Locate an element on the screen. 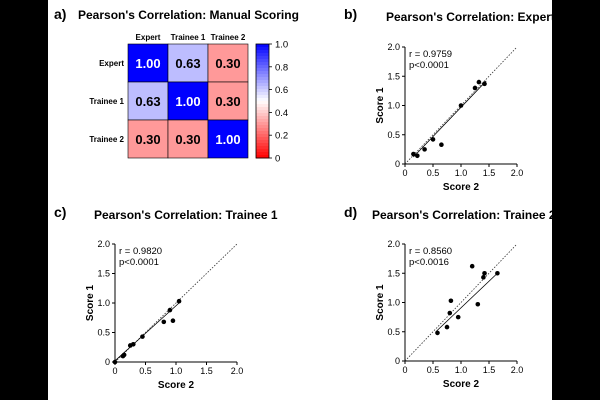 The image size is (600, 400). stats-annotation: p<0.0001 is located at coordinates (429, 65).